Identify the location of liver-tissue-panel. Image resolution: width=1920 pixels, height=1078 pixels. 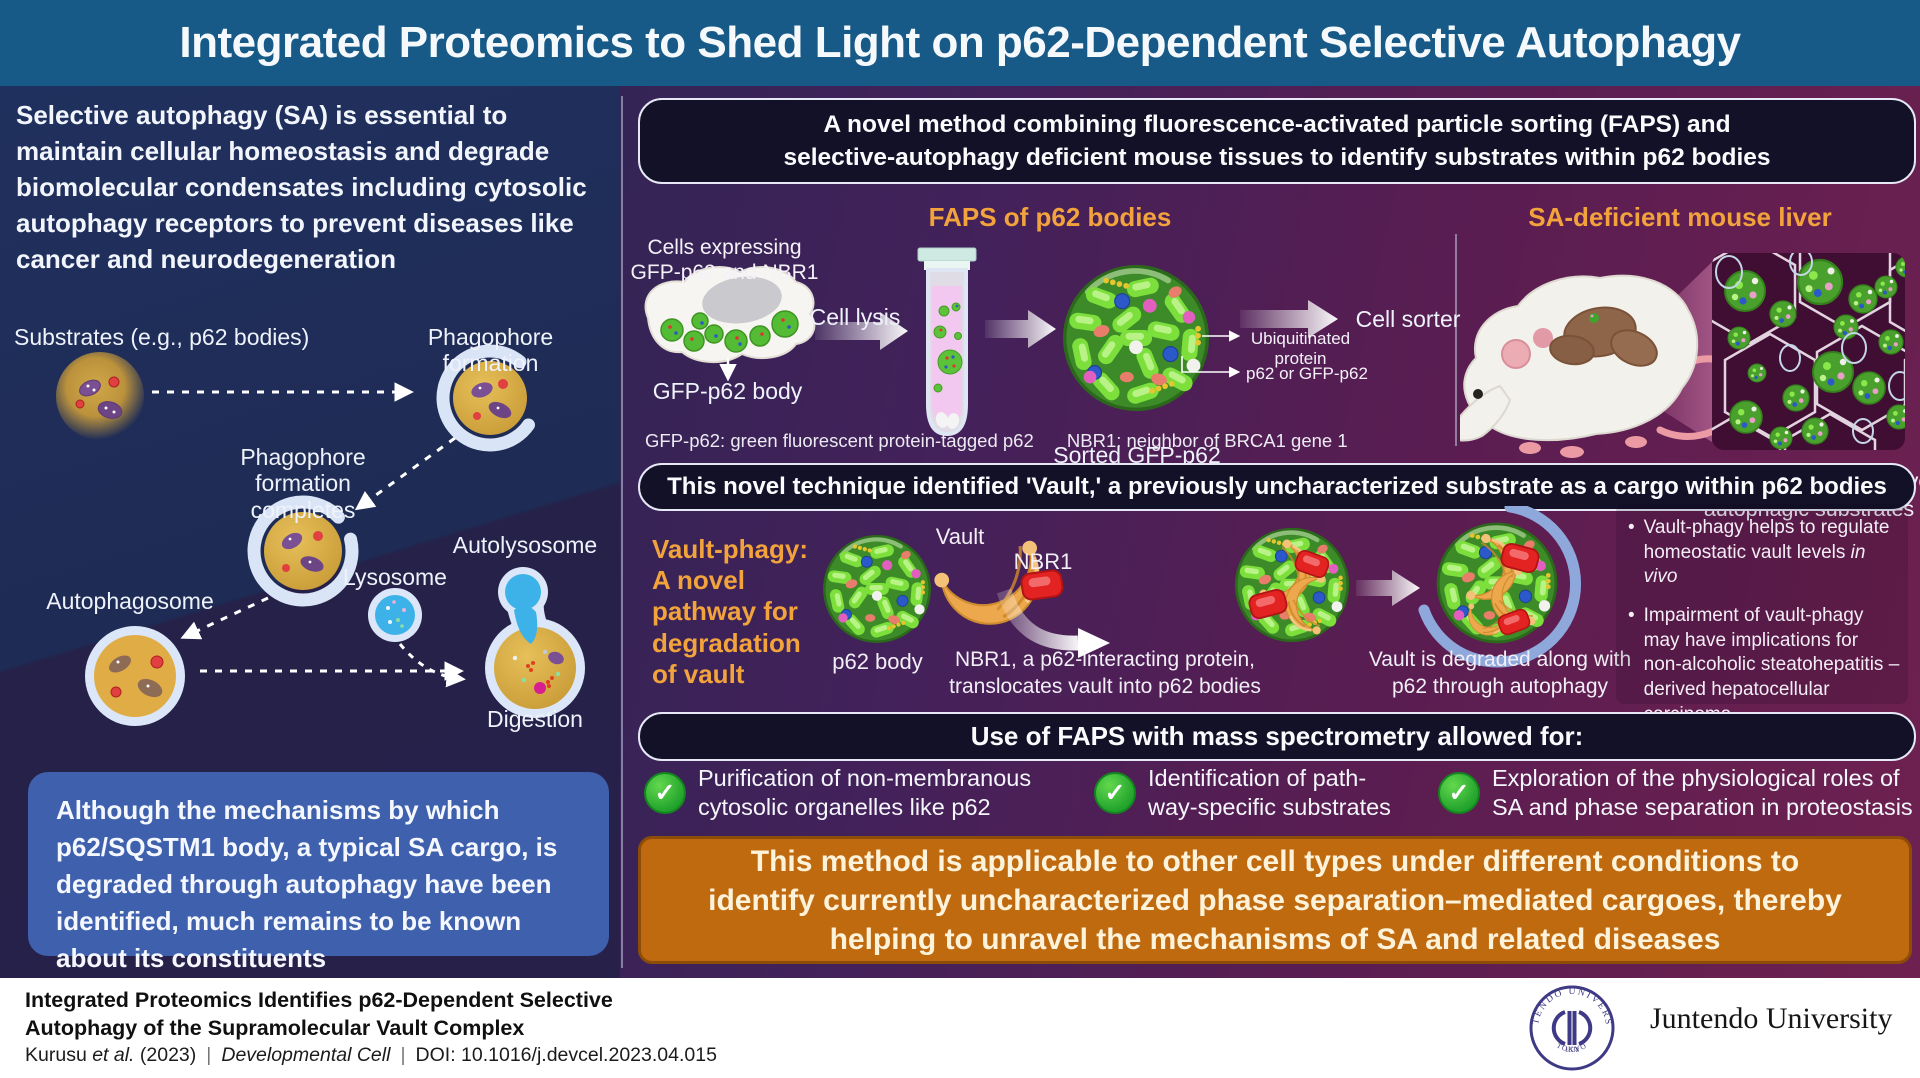
(1808, 351).